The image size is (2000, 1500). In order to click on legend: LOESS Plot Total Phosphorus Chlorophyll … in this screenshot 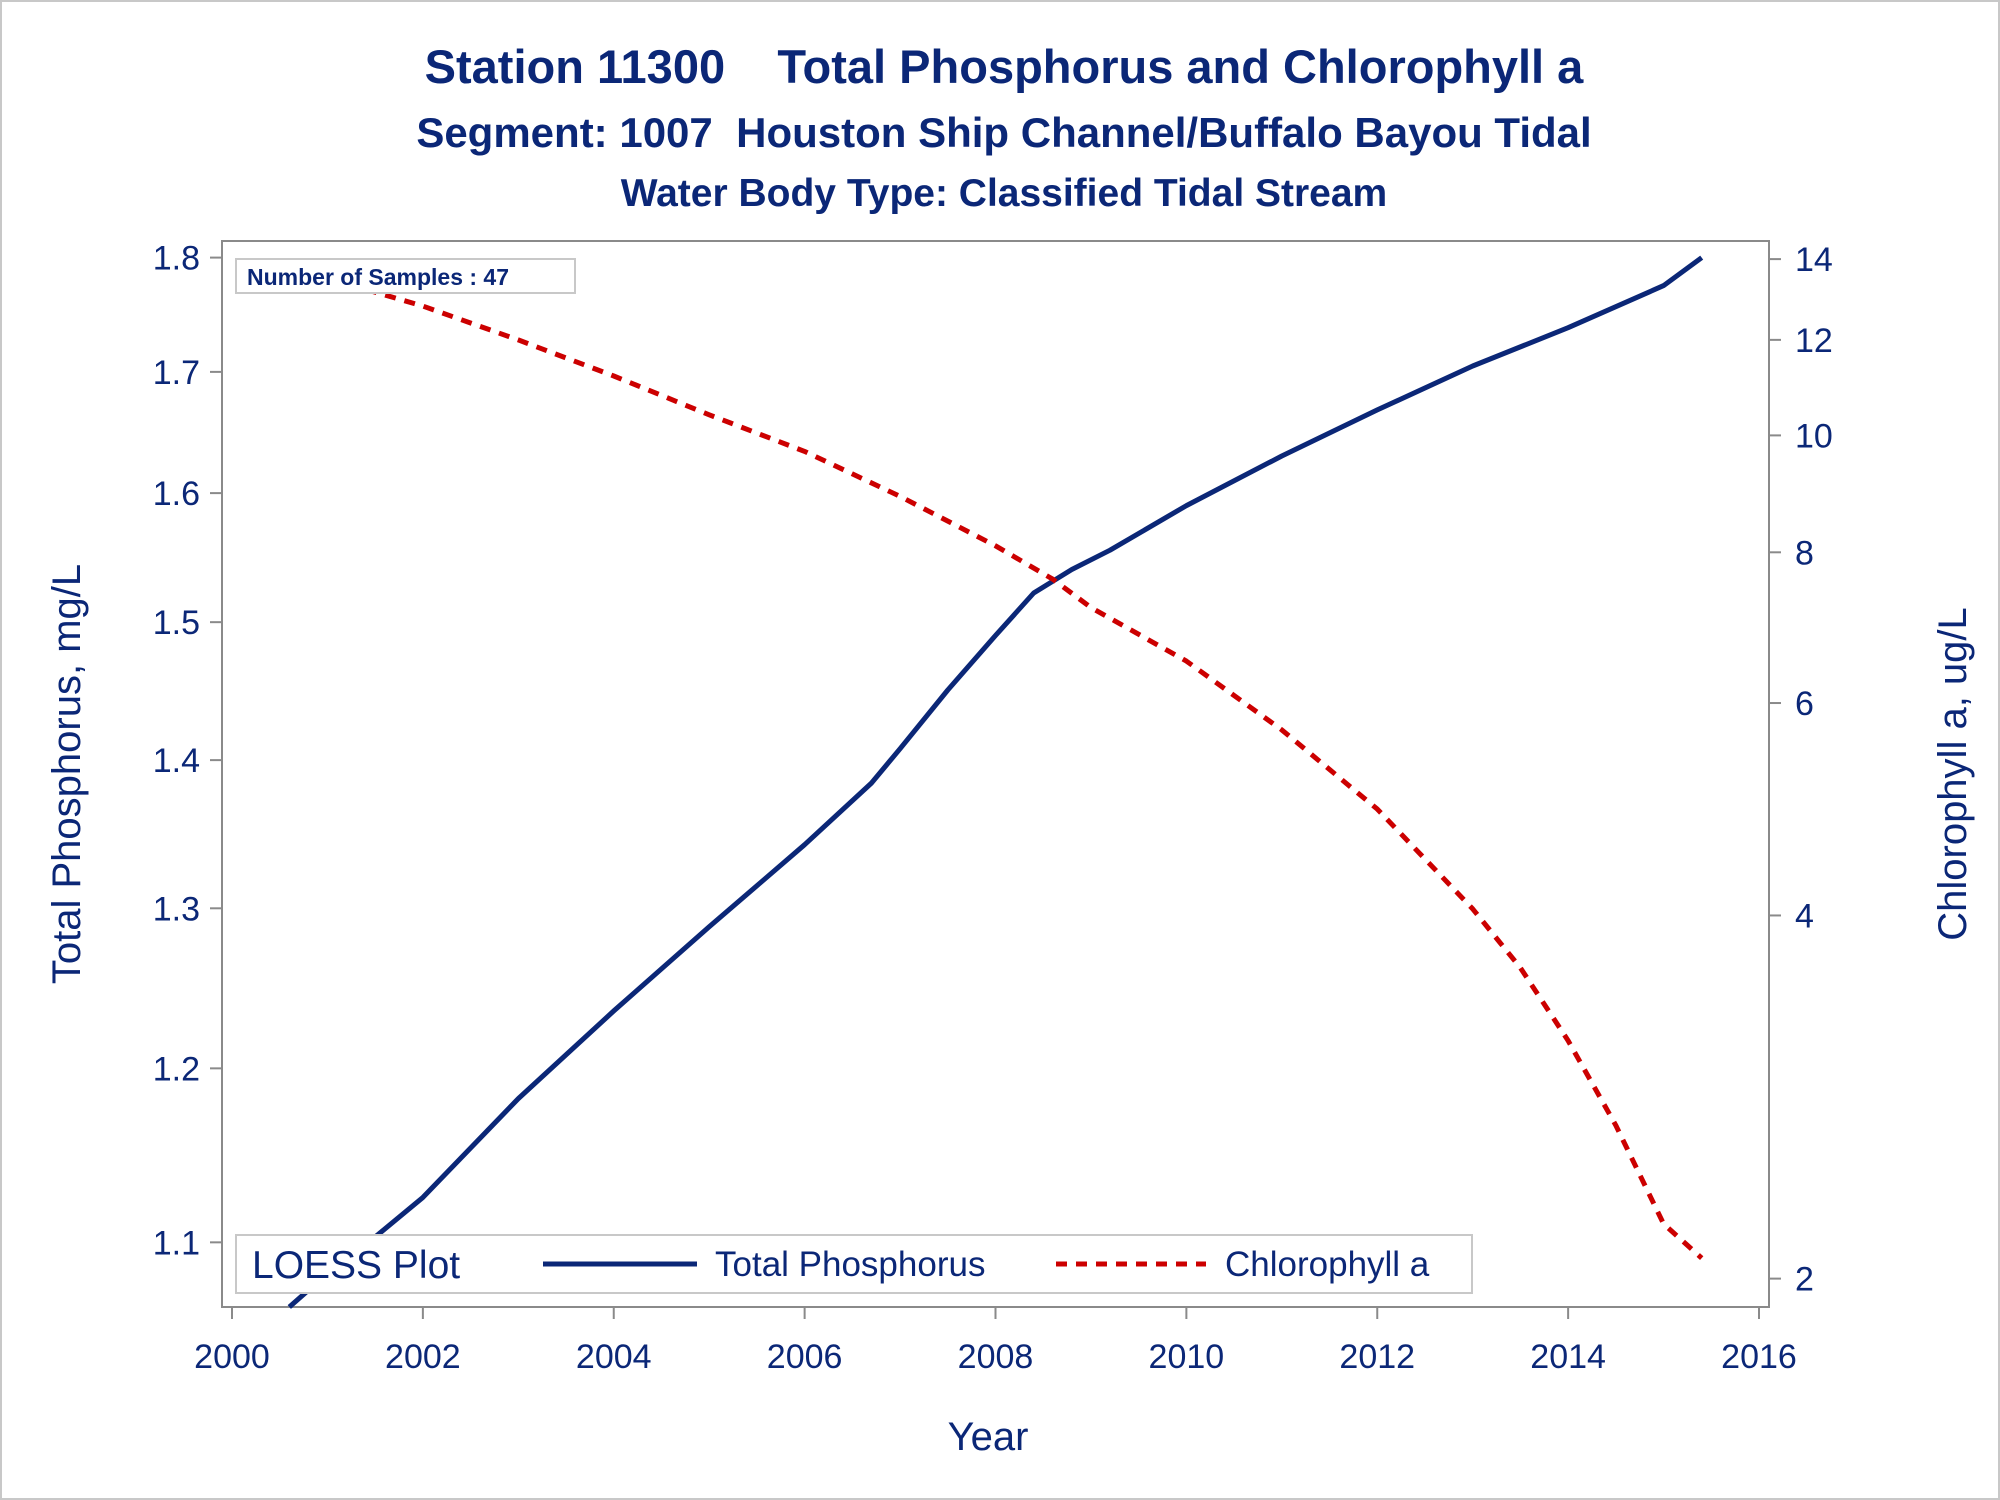, I will do `click(854, 1264)`.